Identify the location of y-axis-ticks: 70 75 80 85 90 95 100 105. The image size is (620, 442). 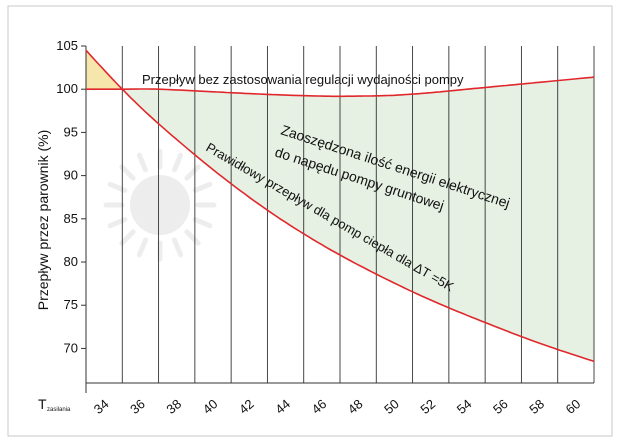
(71, 196).